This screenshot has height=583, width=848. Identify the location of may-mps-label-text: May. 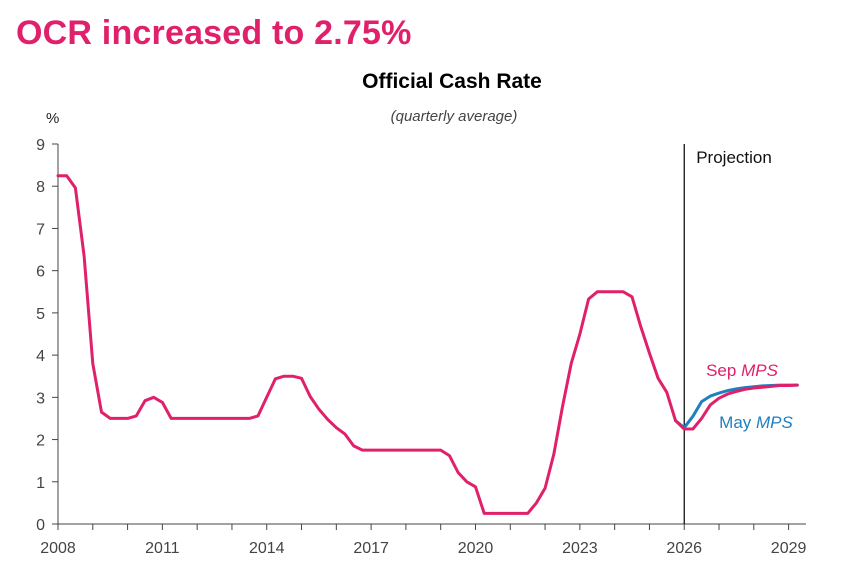
(737, 422).